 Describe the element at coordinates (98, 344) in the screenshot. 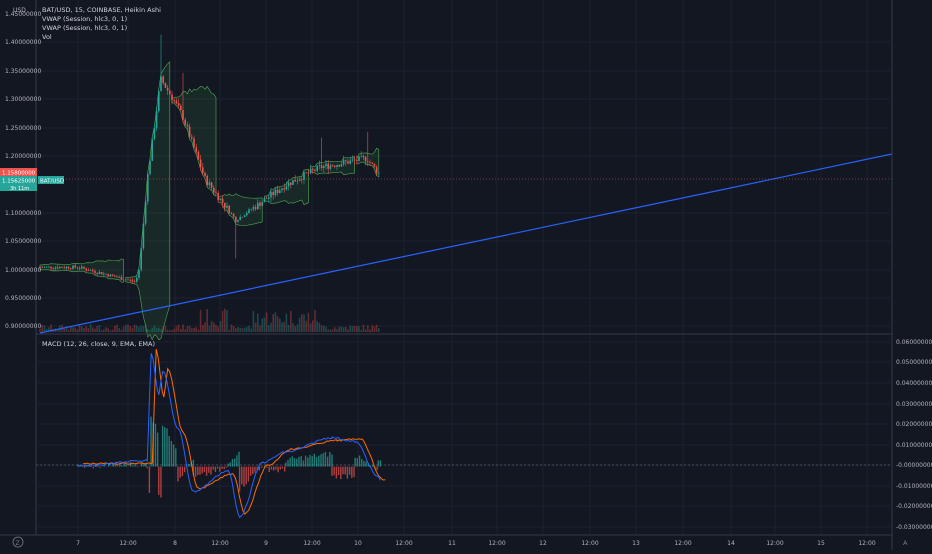

I see `macd-title: MACD (12, 26, close, 9, EMA, EMA)` at that location.